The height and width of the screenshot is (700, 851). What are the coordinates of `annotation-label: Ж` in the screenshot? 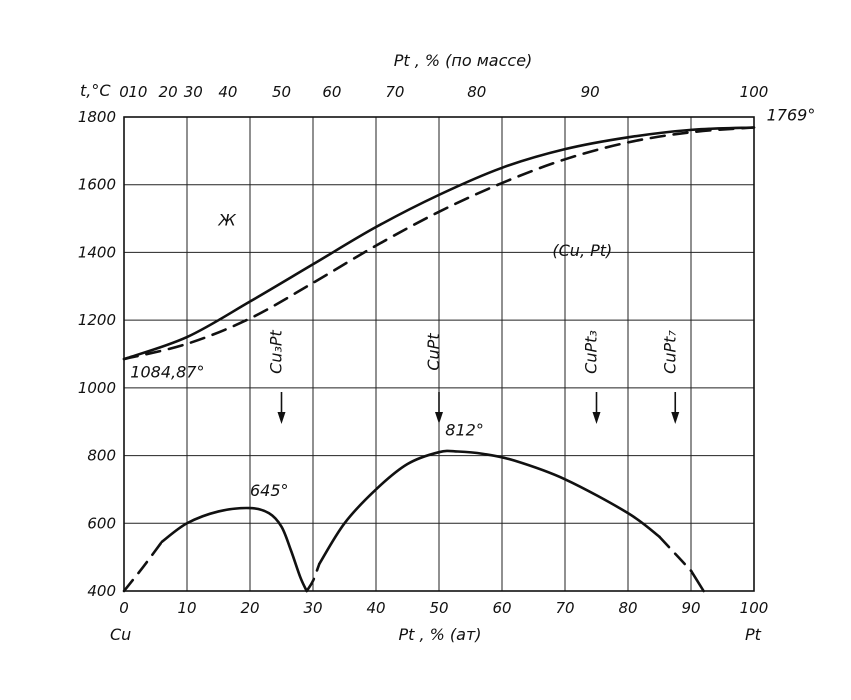 It's located at (227, 219).